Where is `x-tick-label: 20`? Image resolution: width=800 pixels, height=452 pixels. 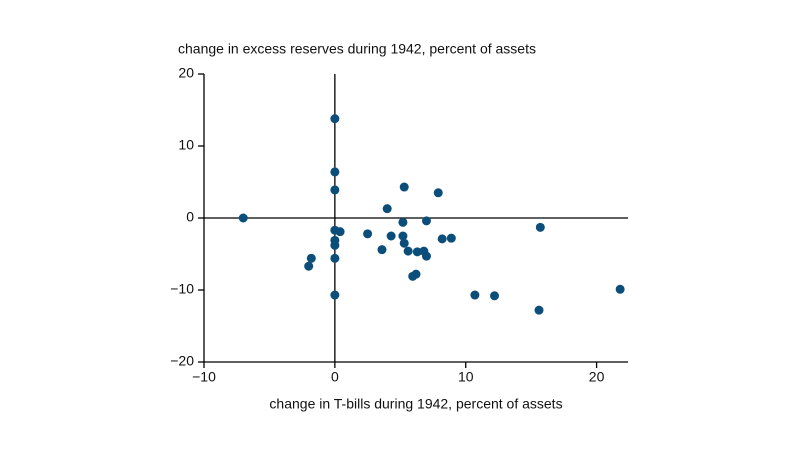
x-tick-label: 20 is located at coordinates (597, 377).